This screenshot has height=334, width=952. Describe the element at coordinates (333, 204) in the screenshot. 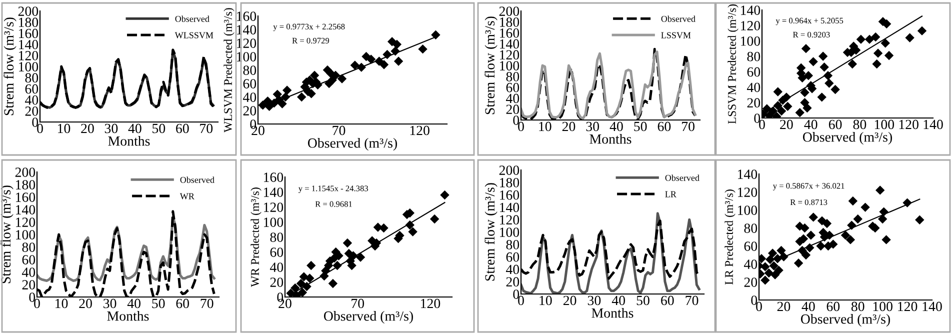

I see `annotation: R = 0.9681` at that location.